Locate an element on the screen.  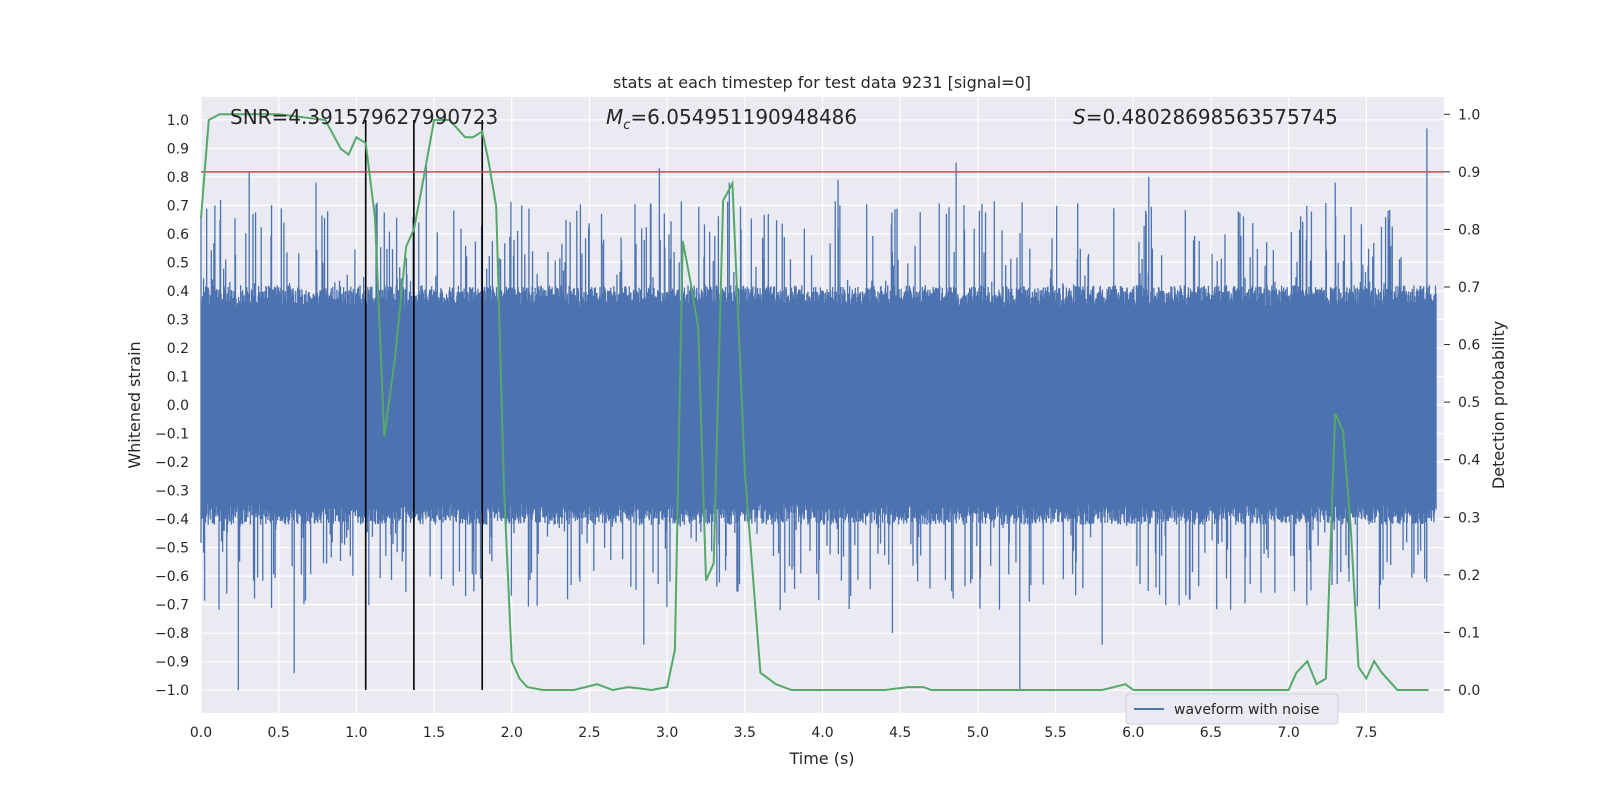
right-y-tick-label: 0.1 is located at coordinates (1469, 633).